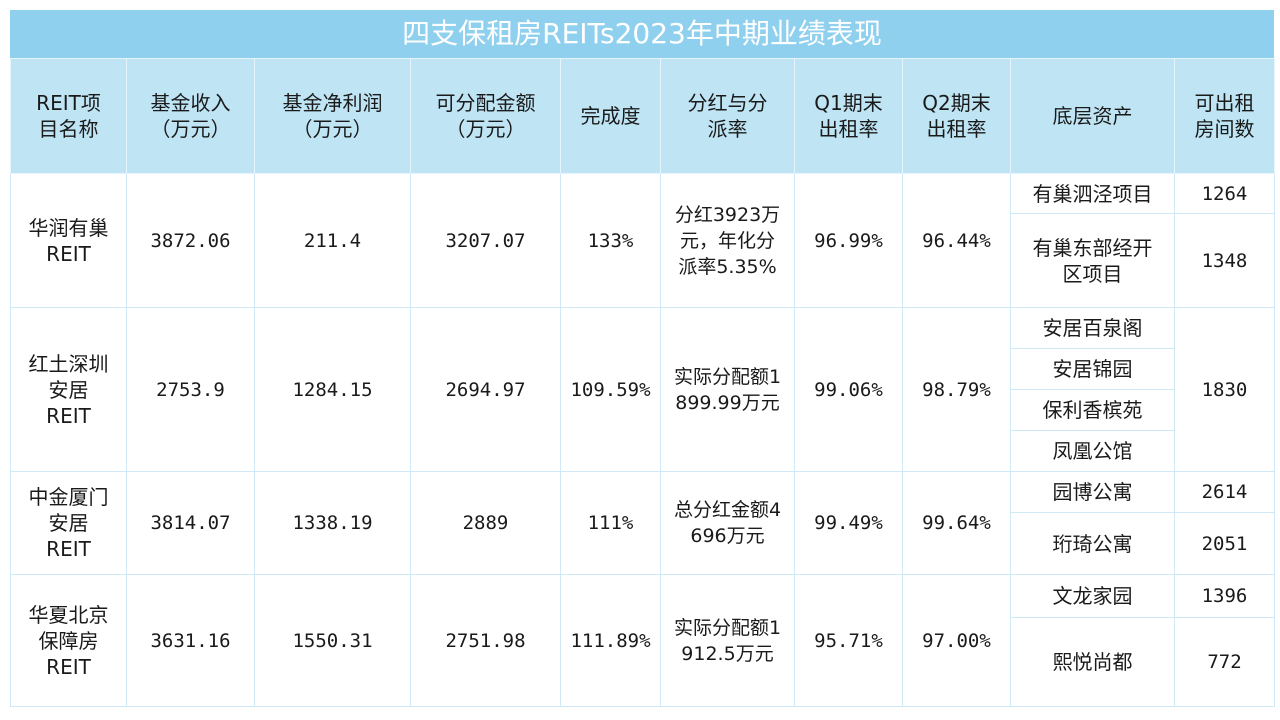 The width and height of the screenshot is (1280, 720). I want to click on completion-cell: 109.59%, so click(610, 389).